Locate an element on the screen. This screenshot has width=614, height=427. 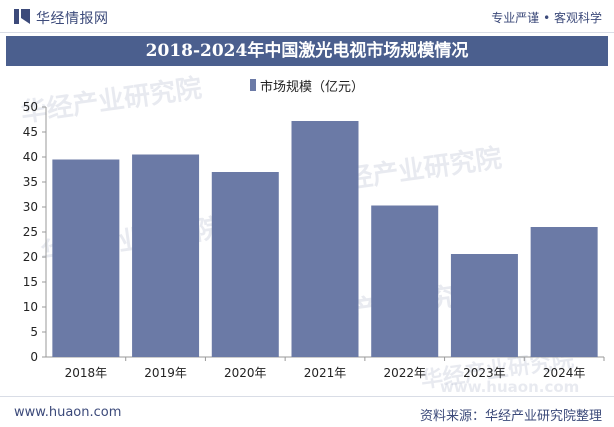
legend-label: 市场规模（亿元） is located at coordinates (312, 87).